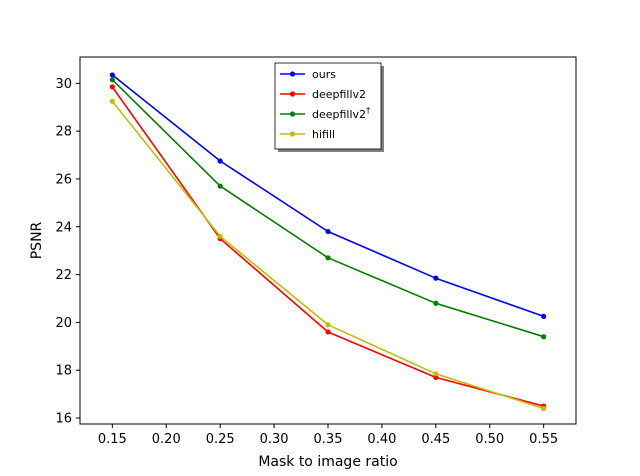 The width and height of the screenshot is (640, 476). What do you see at coordinates (292, 74) in the screenshot?
I see `legend-marker-ours` at bounding box center [292, 74].